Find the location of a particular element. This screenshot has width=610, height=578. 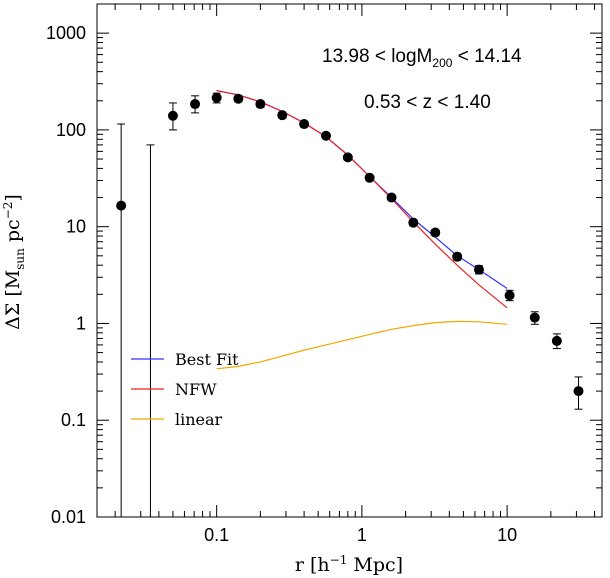

legend-label-best-fit: Best Fit is located at coordinates (207, 359).